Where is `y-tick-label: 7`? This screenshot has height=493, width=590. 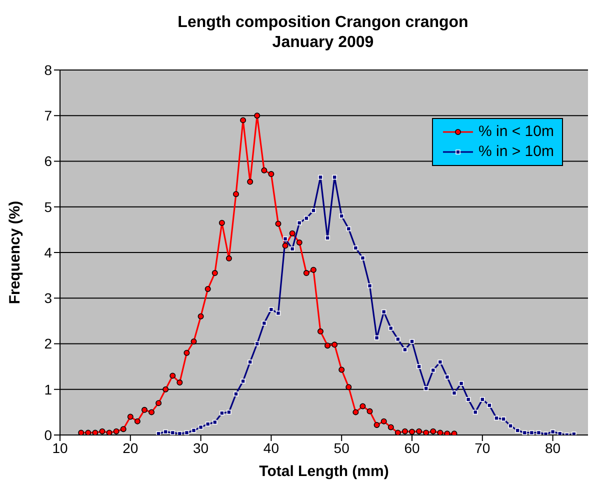
y-tick-label: 7 is located at coordinates (48, 116).